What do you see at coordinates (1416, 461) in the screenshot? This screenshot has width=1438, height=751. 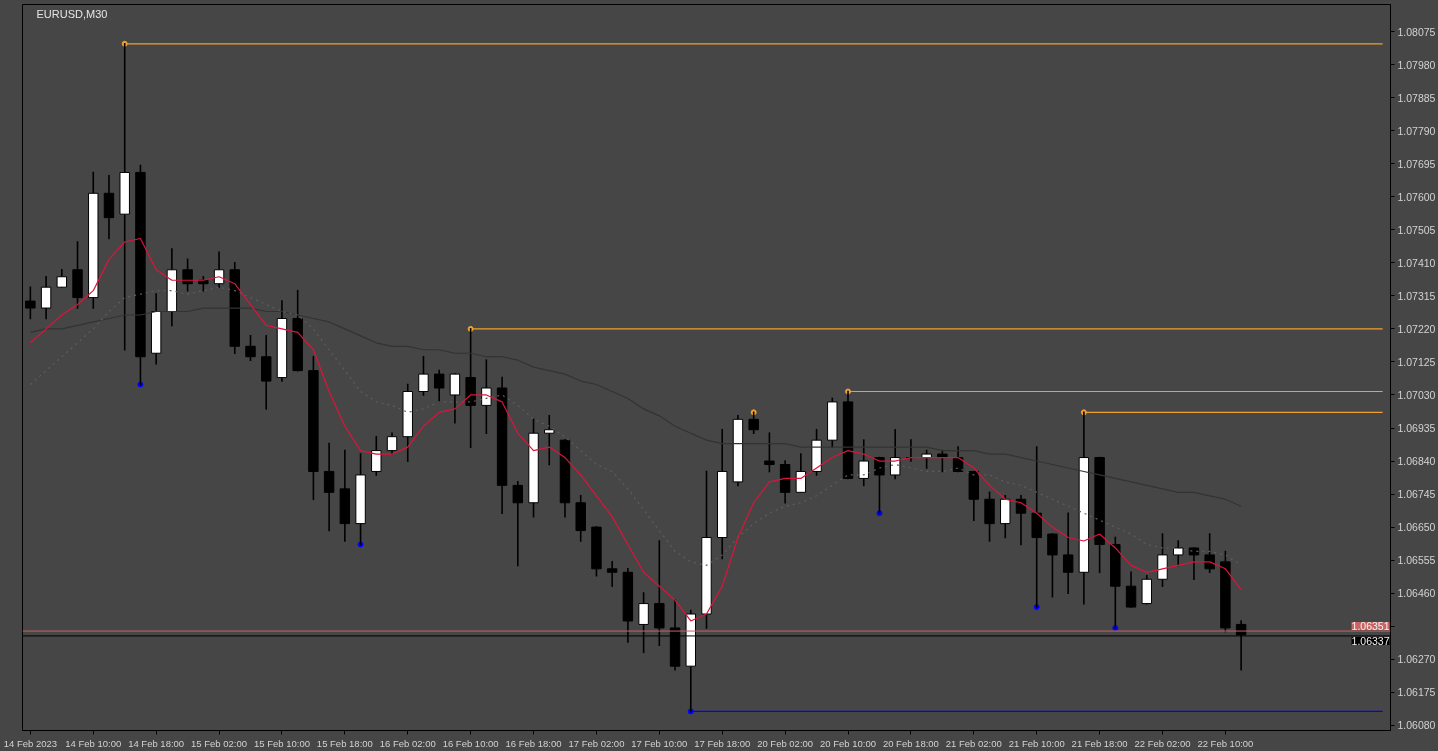 I see `y-tick-label: 1.06840` at bounding box center [1416, 461].